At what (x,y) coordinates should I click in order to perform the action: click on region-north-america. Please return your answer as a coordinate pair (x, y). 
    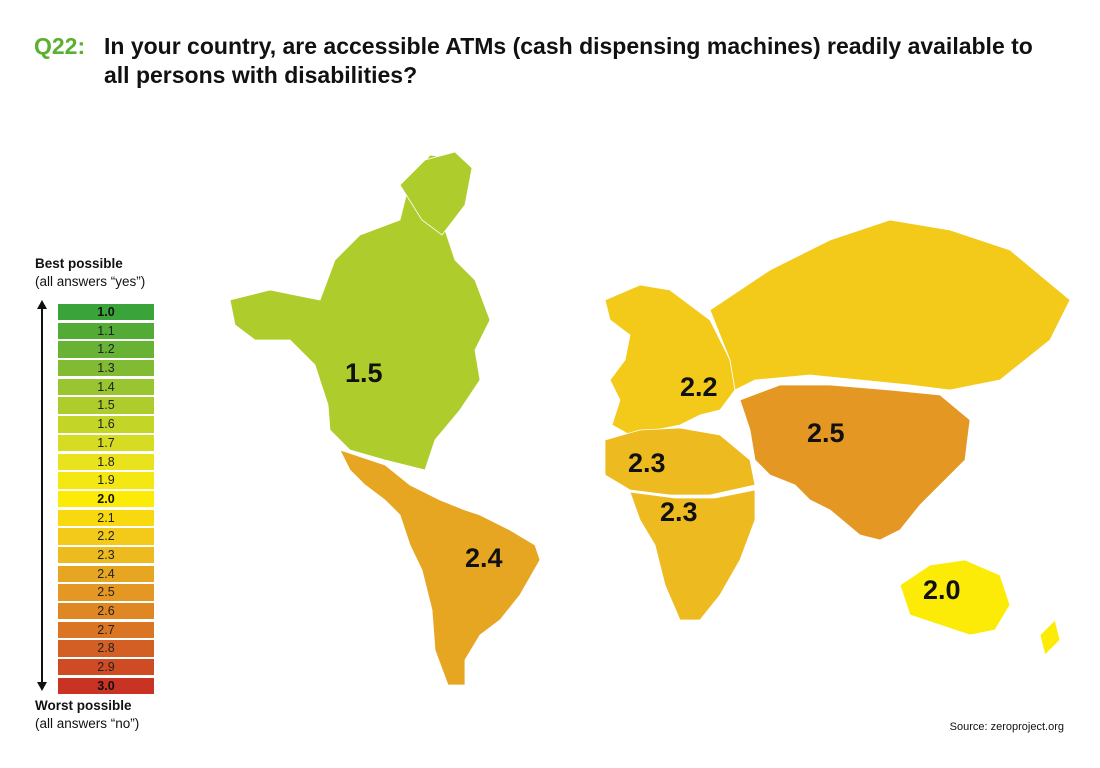
    Looking at the image, I should click on (360, 312).